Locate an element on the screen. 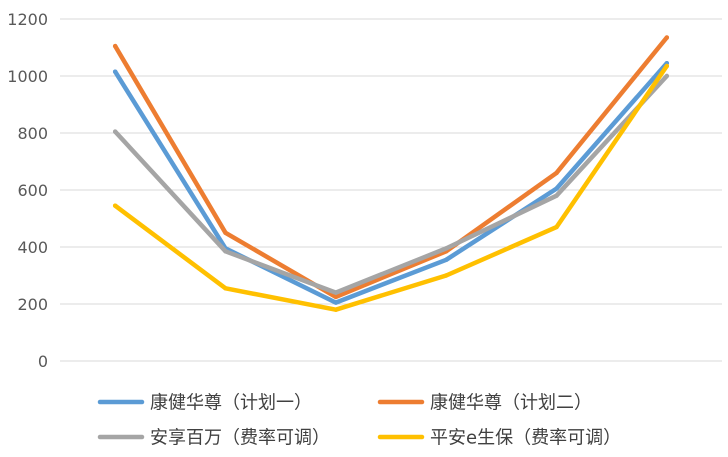 This screenshot has height=457, width=728. y-tick-label: 600 is located at coordinates (32, 190).